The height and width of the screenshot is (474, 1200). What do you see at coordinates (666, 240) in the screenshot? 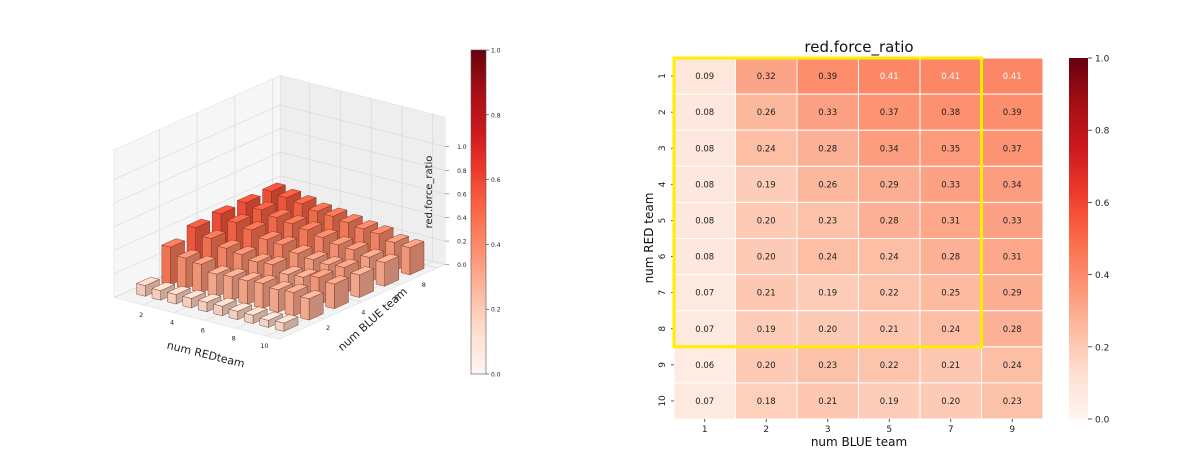
I see `heatmap-y-ticks: 1 2 3 4 5 6 7 8 9 10` at bounding box center [666, 240].